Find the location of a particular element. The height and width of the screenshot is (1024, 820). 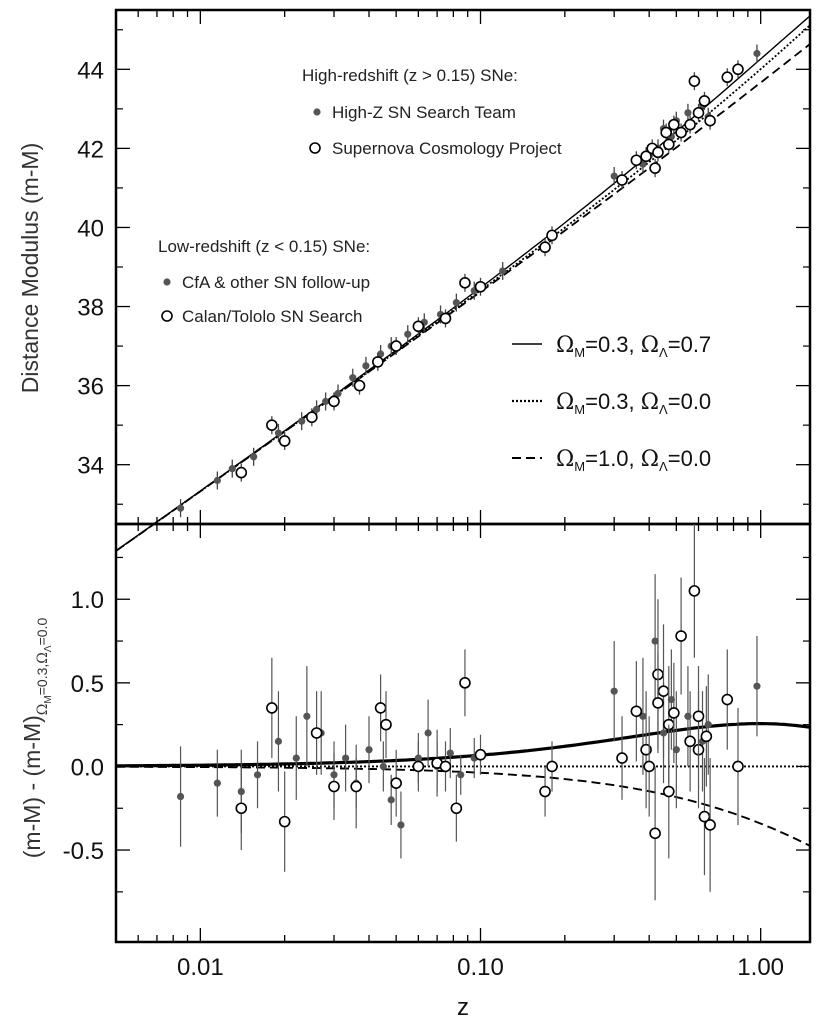

legend-high-header: High-redshift (z > 0.15) SNe: is located at coordinates (410, 75).